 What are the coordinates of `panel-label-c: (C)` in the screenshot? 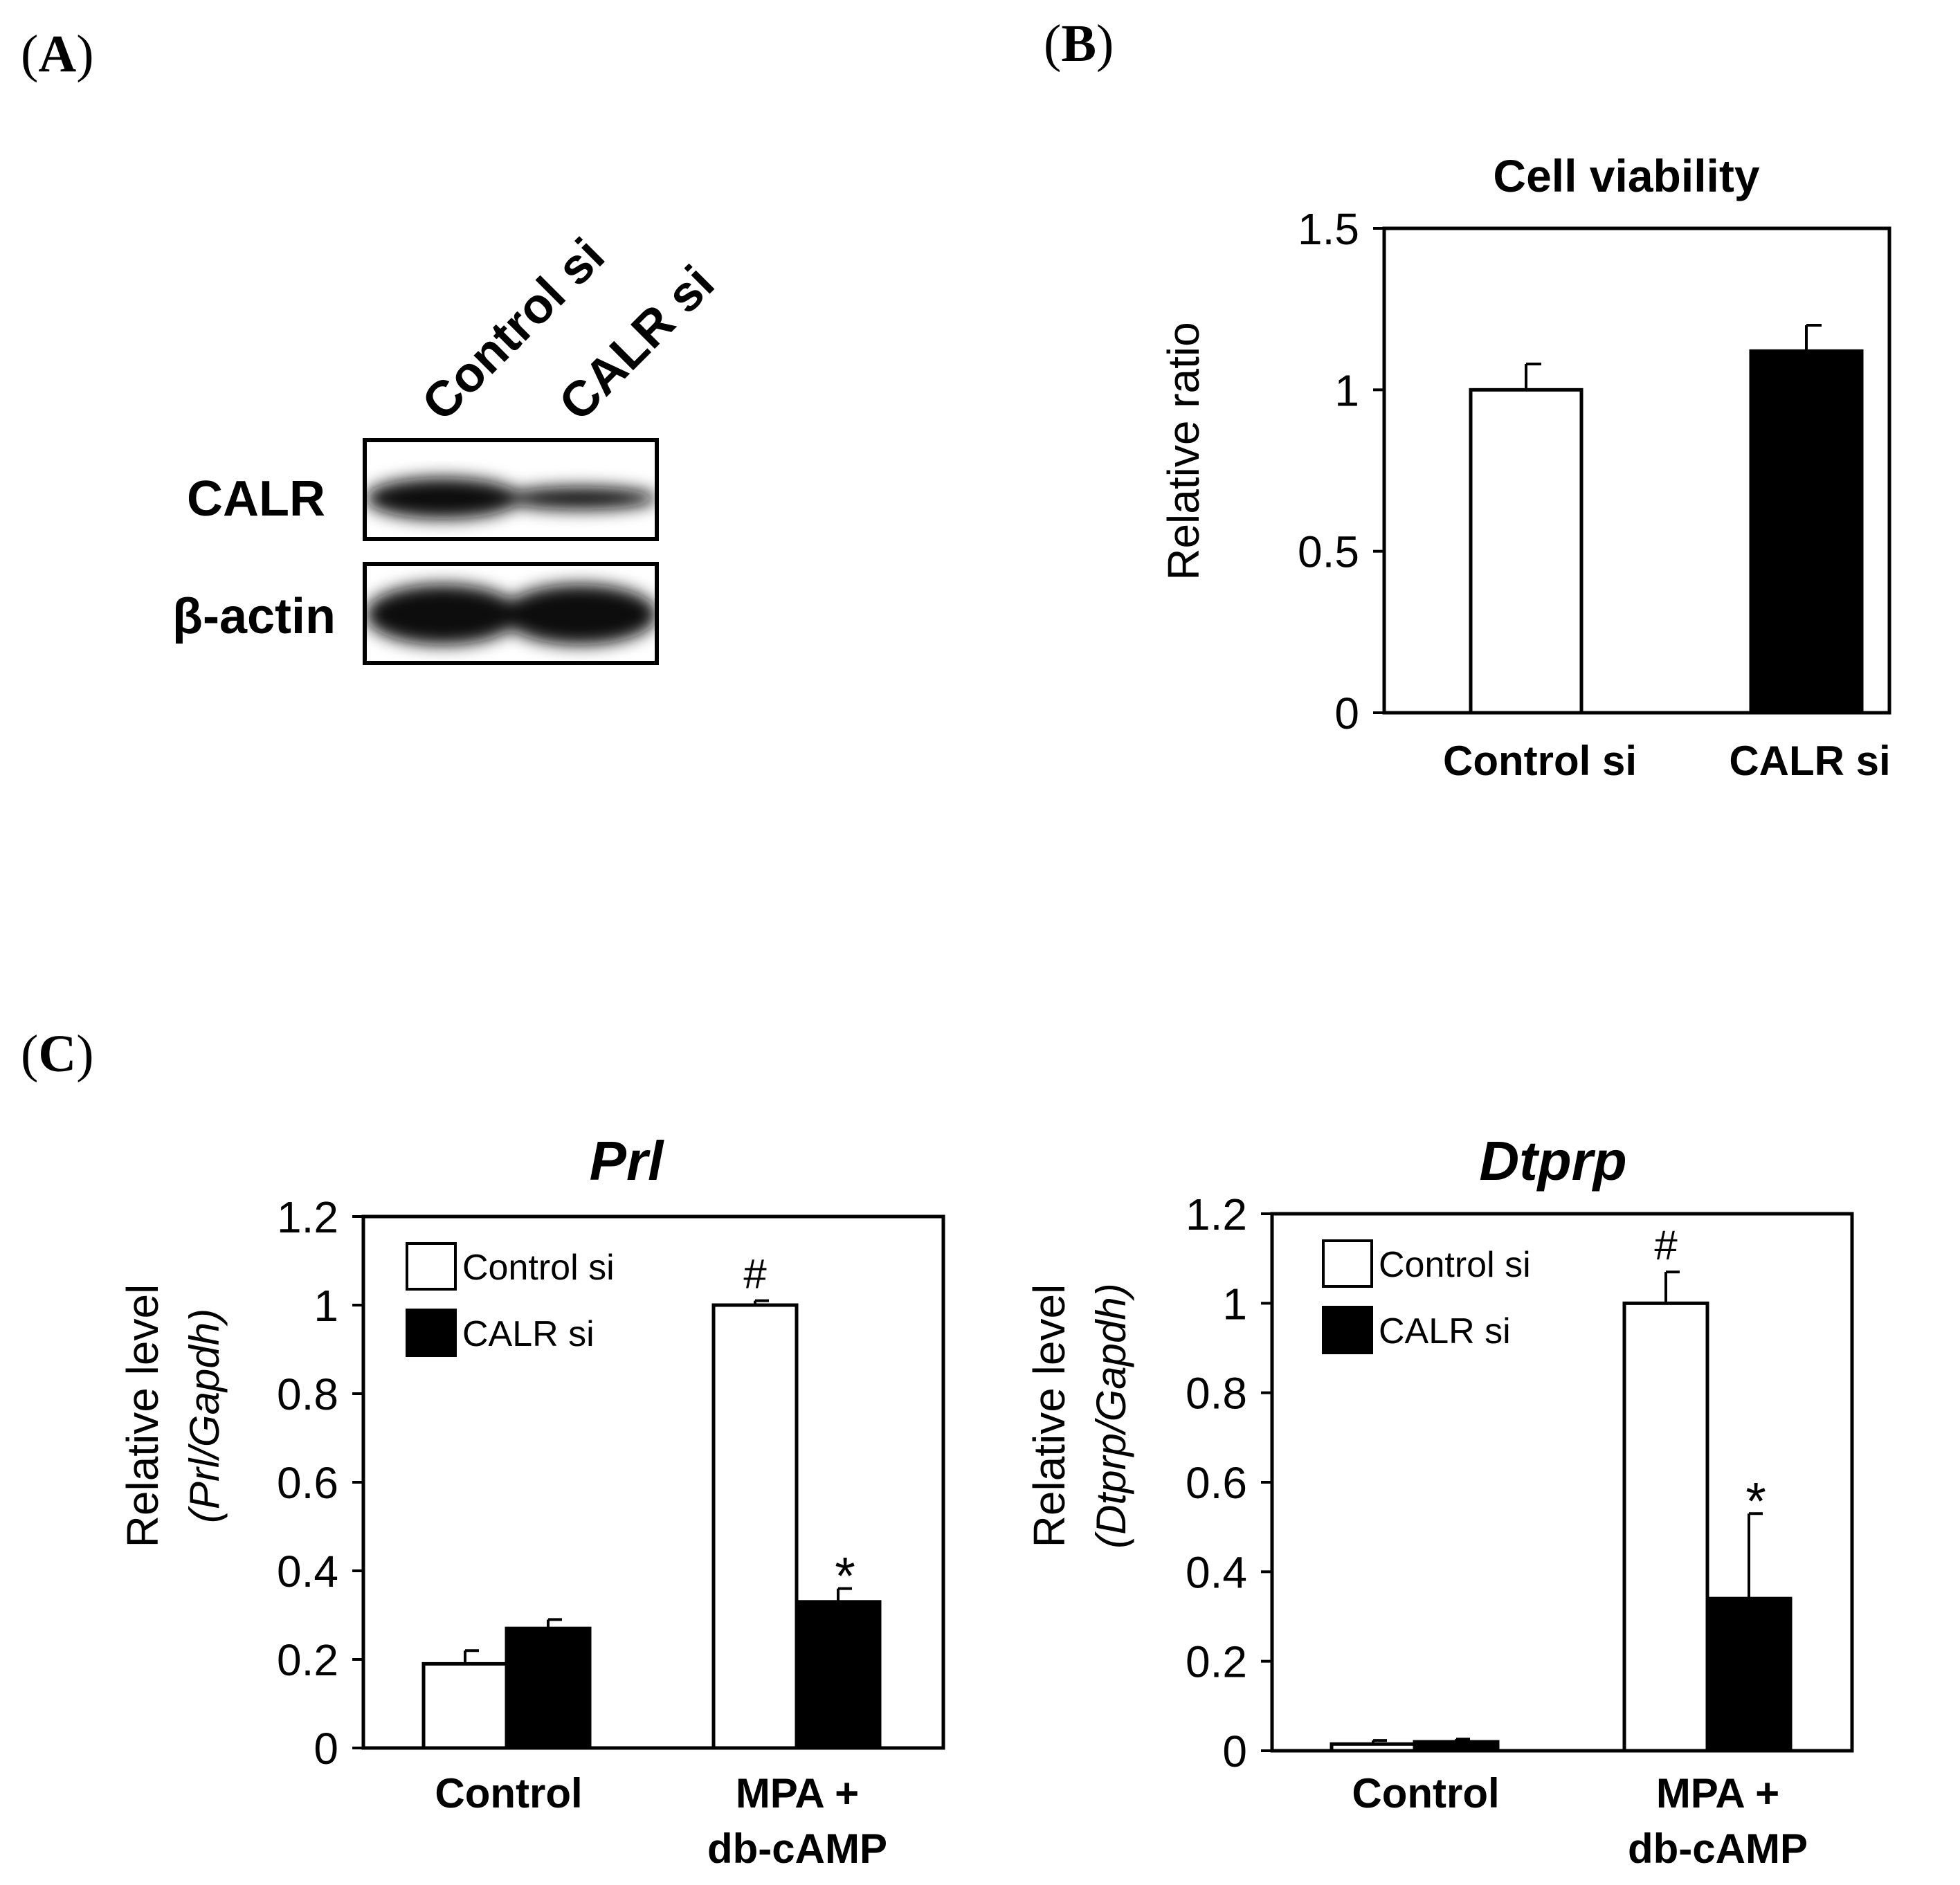 It's located at (57, 1054).